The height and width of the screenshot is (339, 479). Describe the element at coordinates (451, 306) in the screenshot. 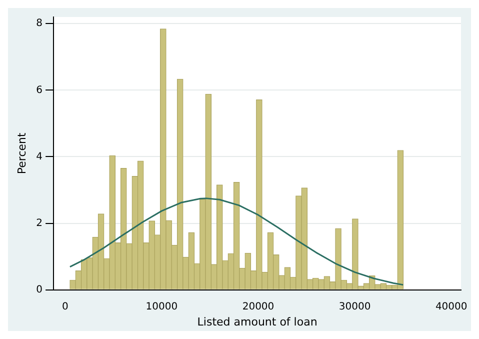

I see `x-tick-label: 40000` at that location.